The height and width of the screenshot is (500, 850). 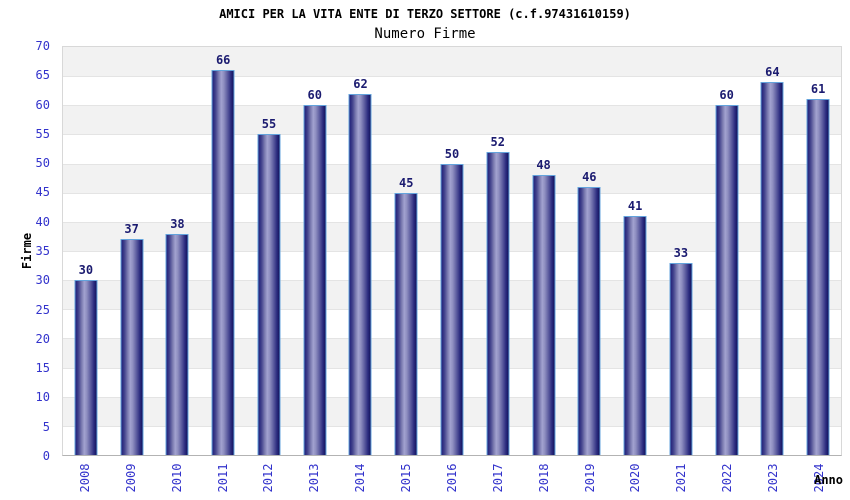 I want to click on bar-slot-2013: 60, so click(x=315, y=251).